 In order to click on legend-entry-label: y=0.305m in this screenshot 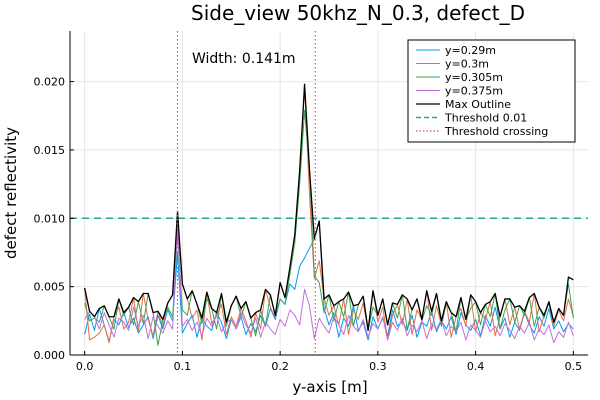, I will do `click(474, 77)`.